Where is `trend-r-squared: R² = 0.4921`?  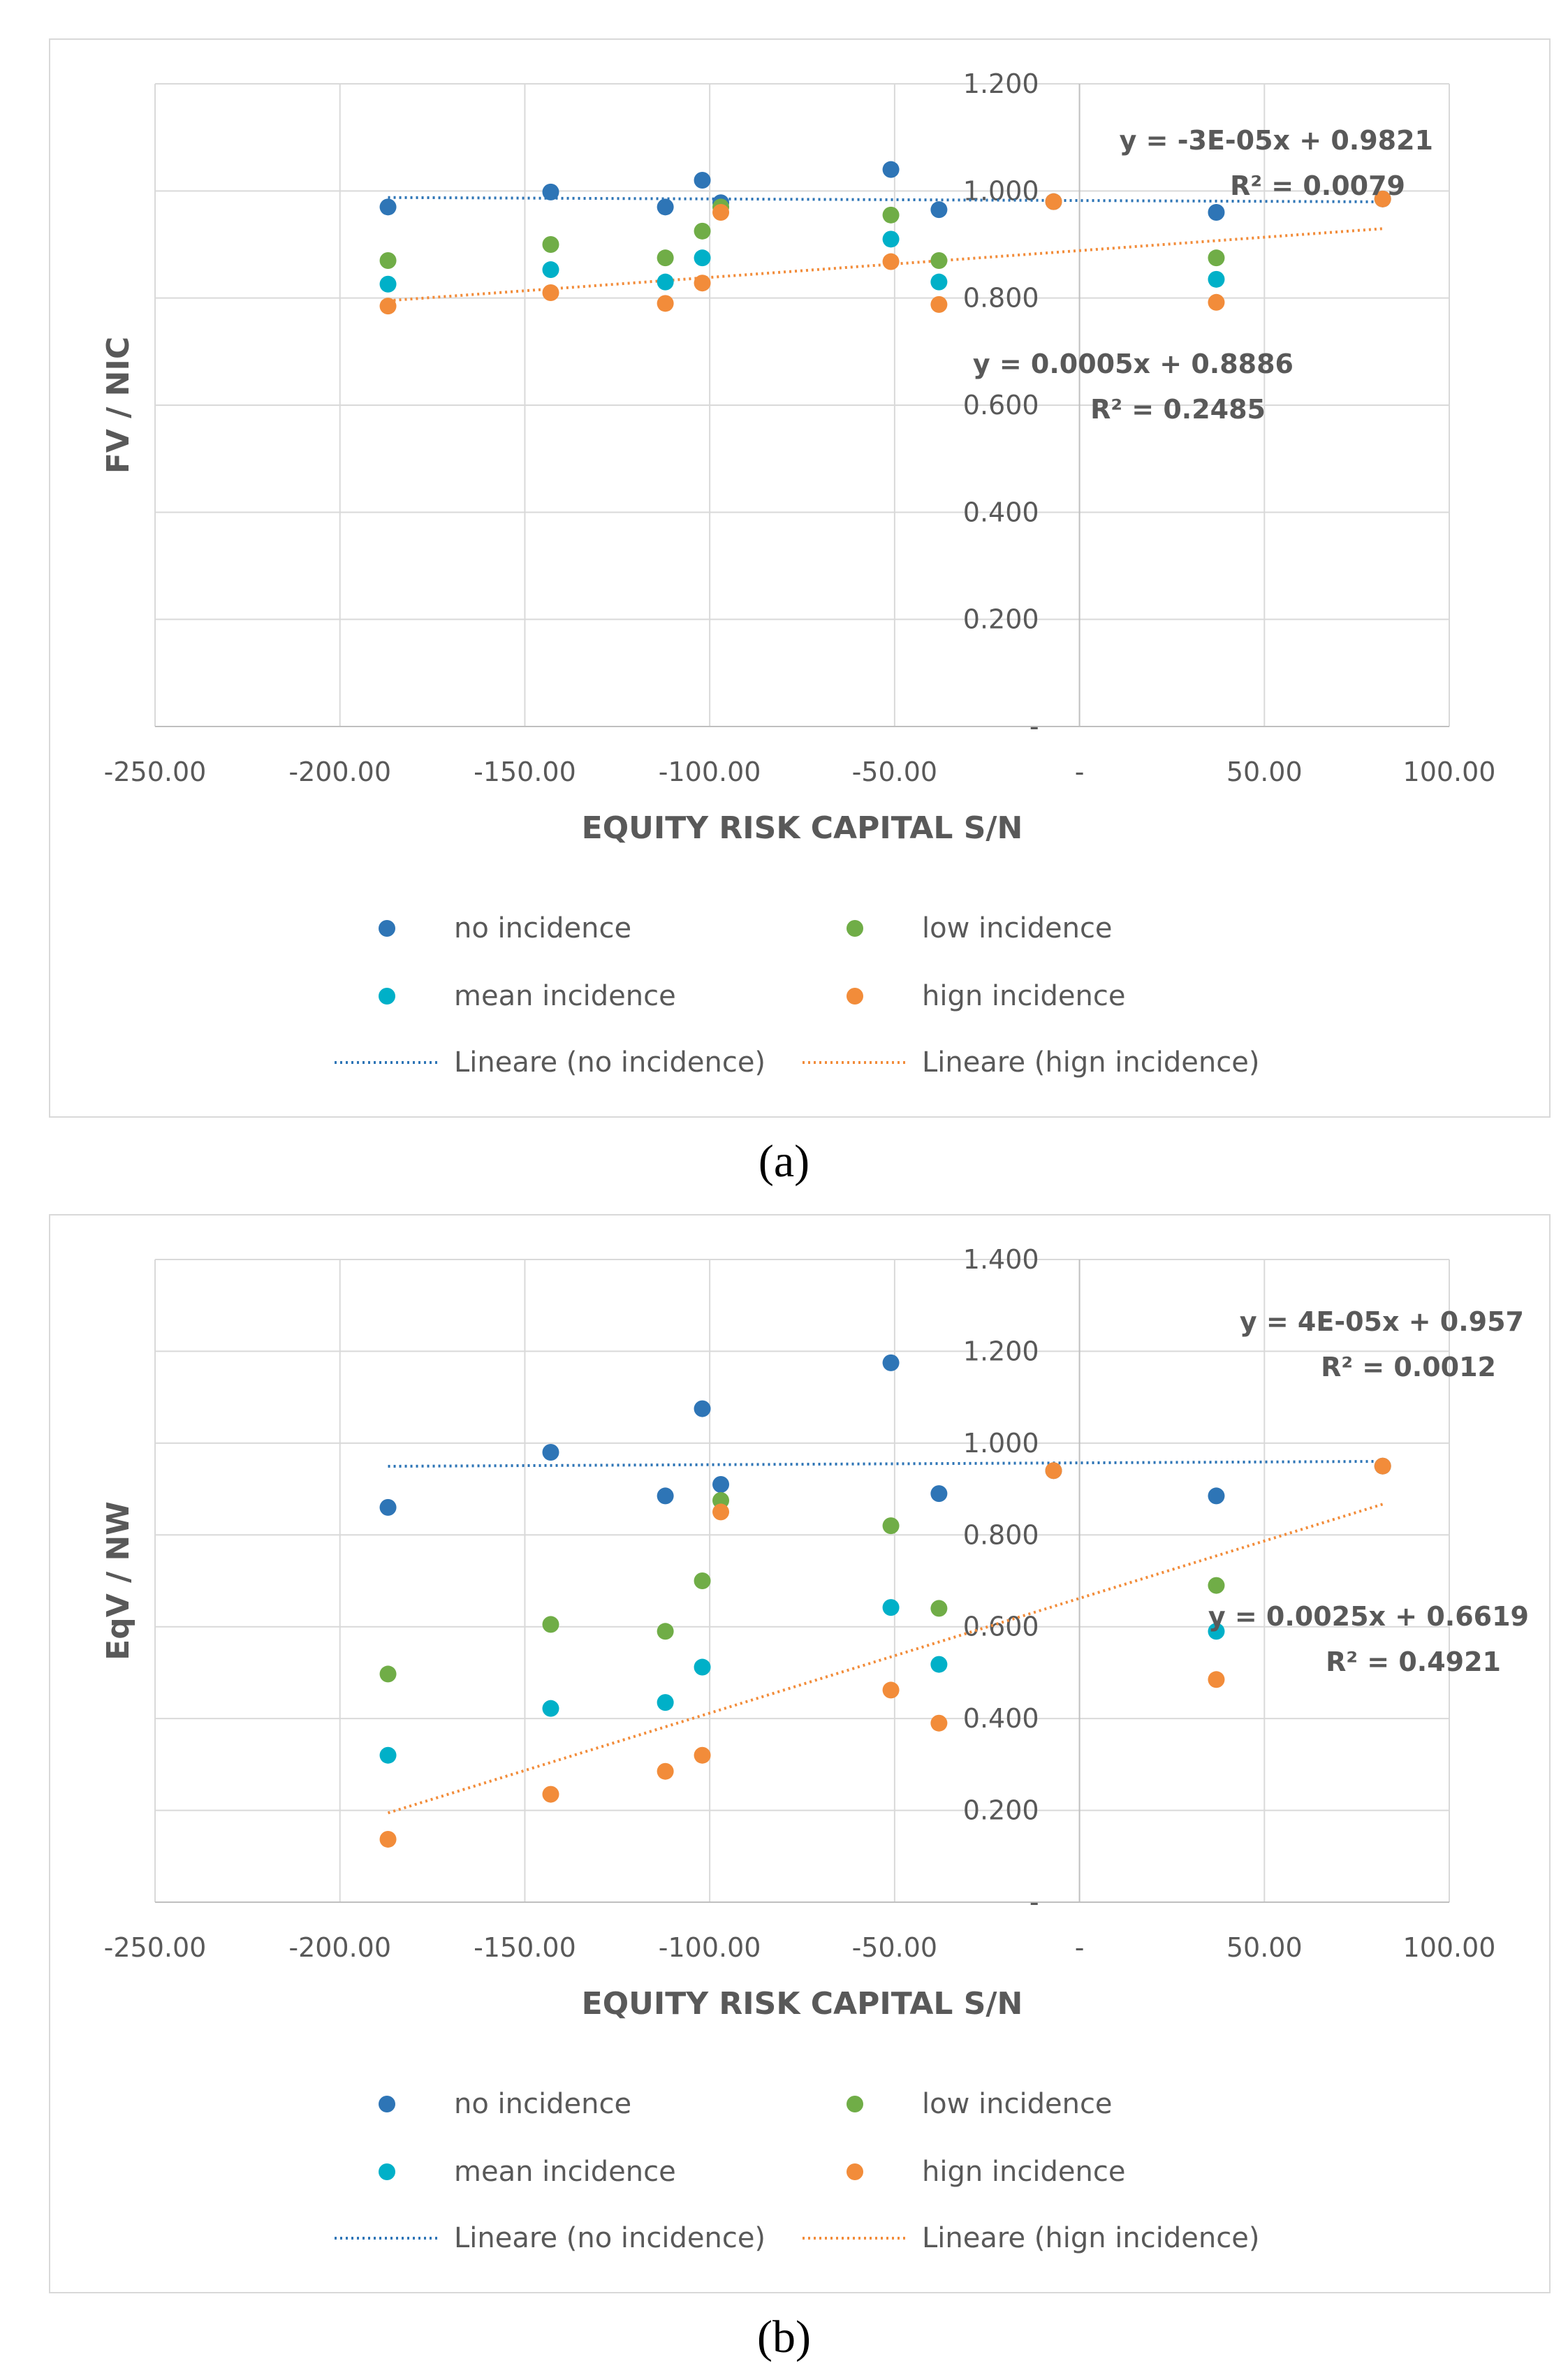 trend-r-squared: R² = 0.4921 is located at coordinates (1413, 1662).